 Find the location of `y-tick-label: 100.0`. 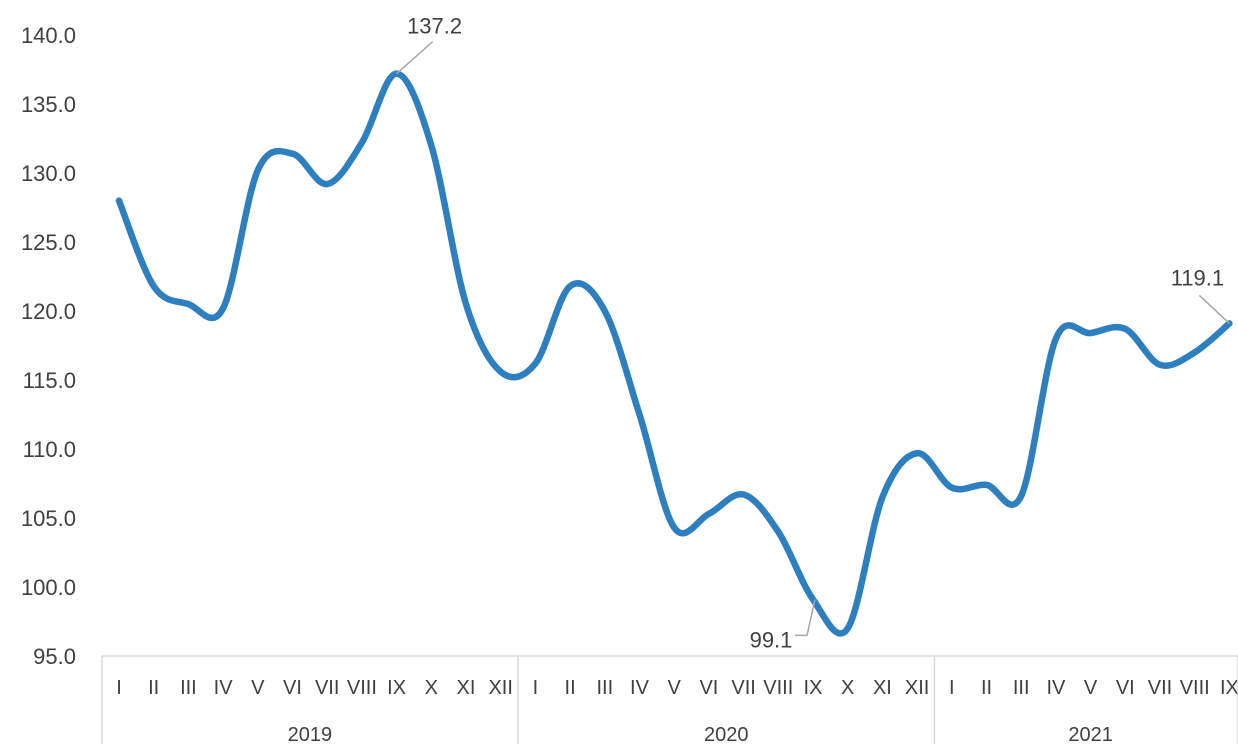

y-tick-label: 100.0 is located at coordinates (48, 587).